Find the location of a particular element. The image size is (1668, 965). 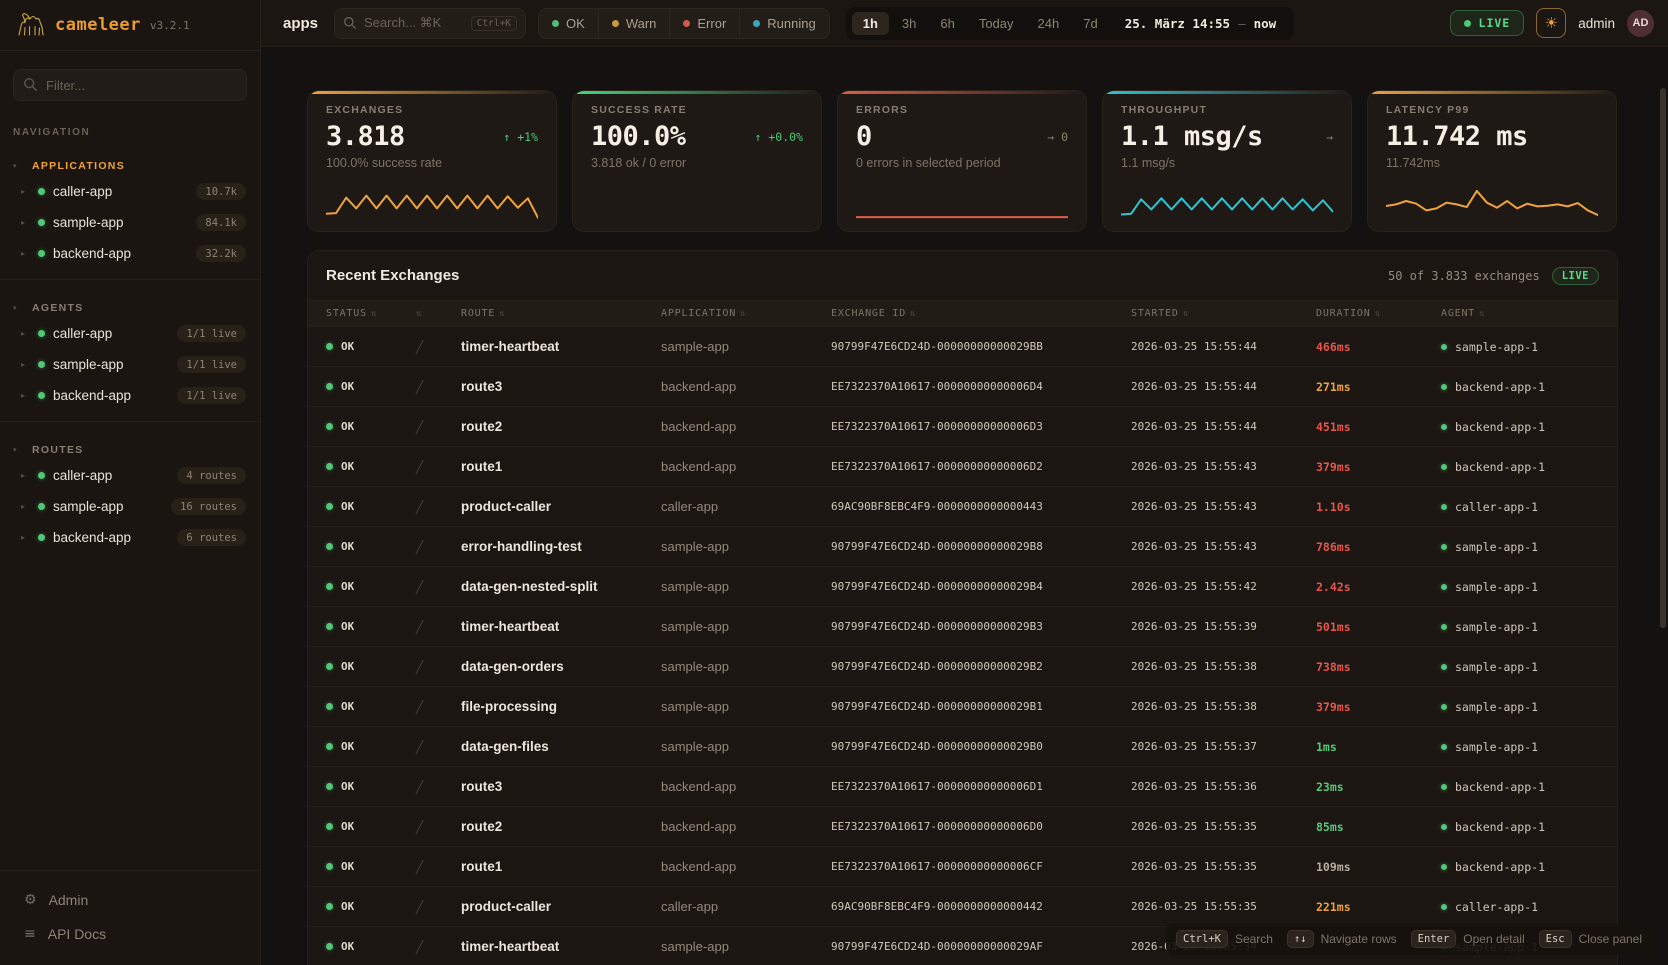

time-range-1h: 1h is located at coordinates (870, 23).